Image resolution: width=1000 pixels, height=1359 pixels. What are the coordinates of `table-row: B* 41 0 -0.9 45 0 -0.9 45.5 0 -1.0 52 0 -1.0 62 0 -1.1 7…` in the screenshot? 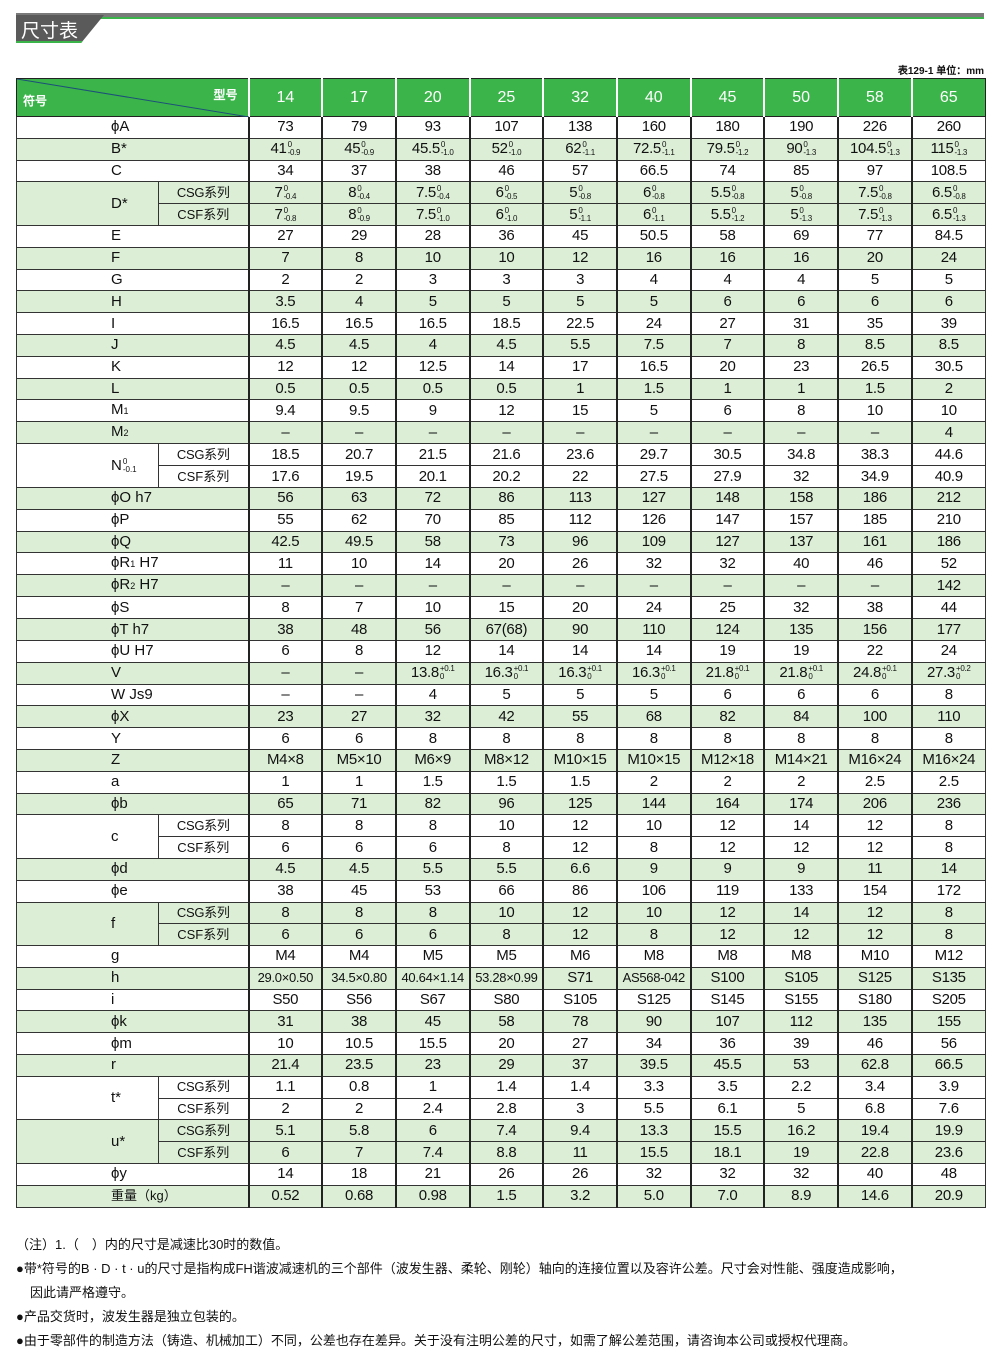 It's located at (501, 149).